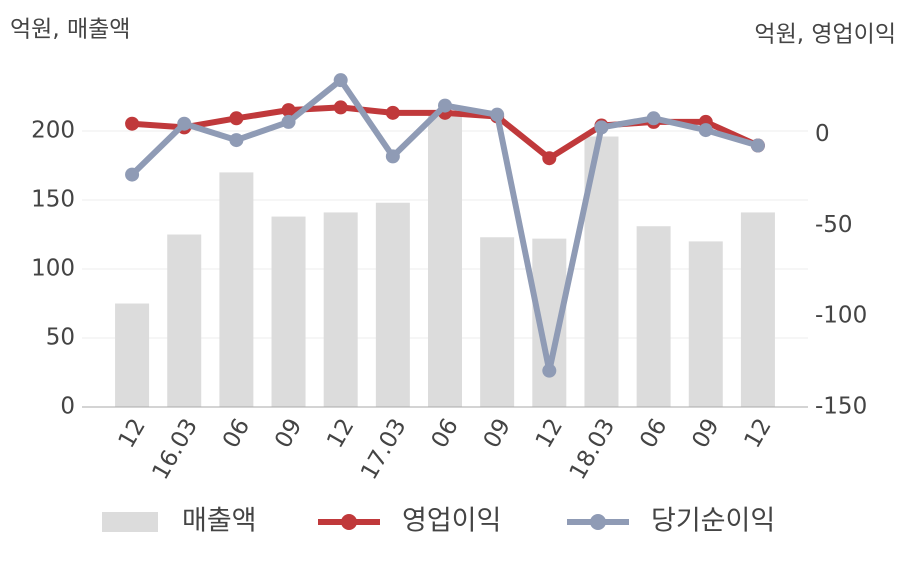 Image resolution: width=908 pixels, height=584 pixels. Describe the element at coordinates (53, 131) in the screenshot. I see `y-tick-label: 200` at that location.